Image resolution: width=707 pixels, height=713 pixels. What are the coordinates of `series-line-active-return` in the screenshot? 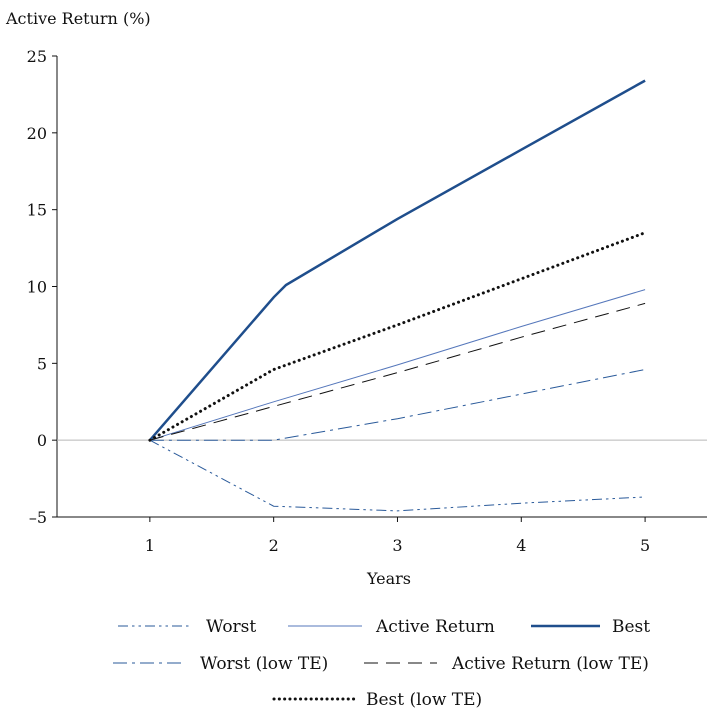 It's located at (397, 365).